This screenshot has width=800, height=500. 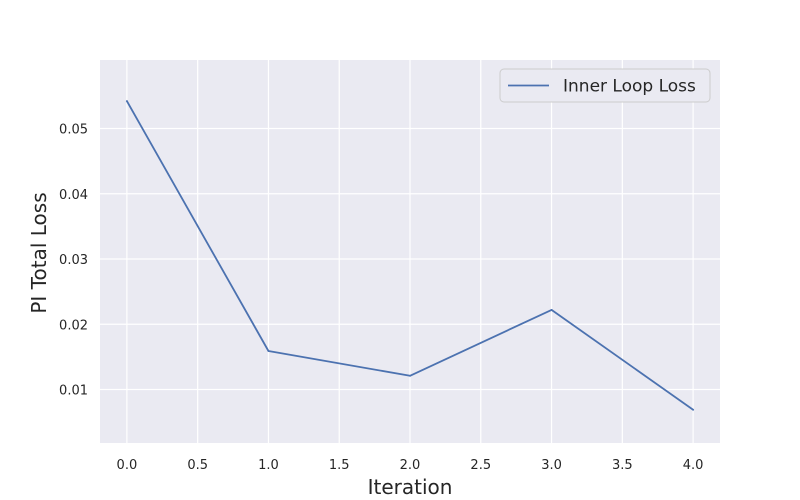 I want to click on y-tick-label: 0.02, so click(x=73, y=325).